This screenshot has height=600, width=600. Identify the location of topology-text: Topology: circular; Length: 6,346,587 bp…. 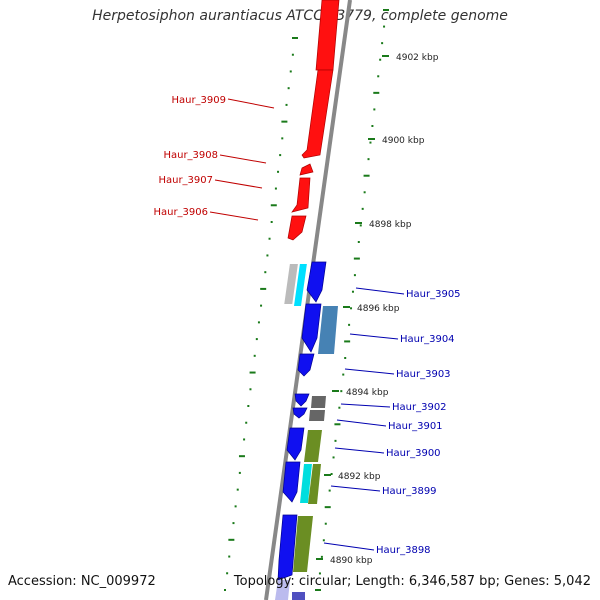
(412, 581).